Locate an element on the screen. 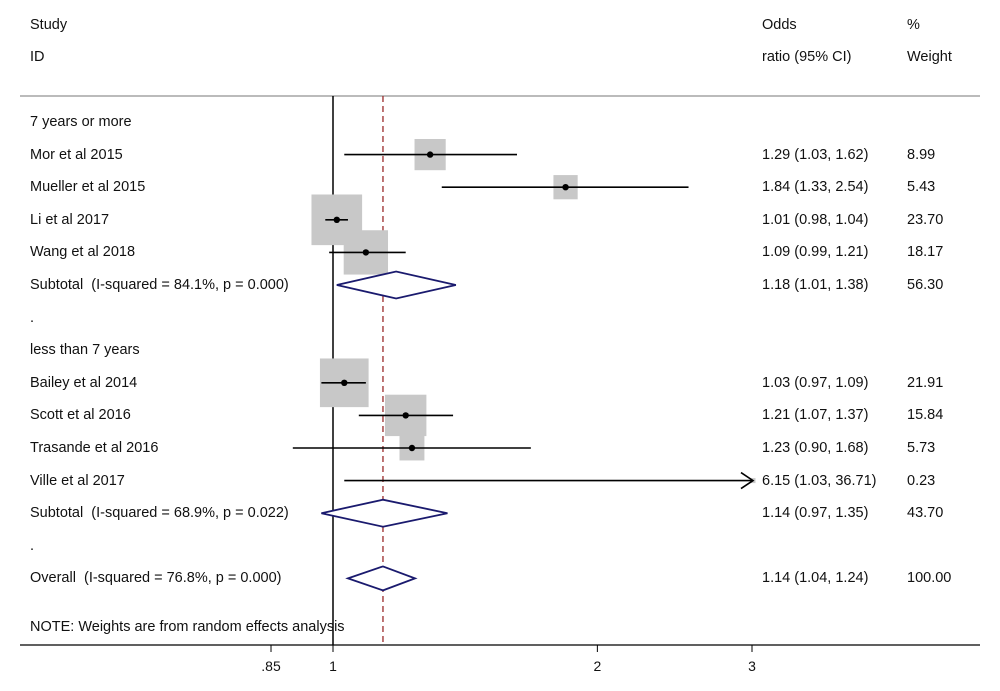  weight-value: 18.17 is located at coordinates (925, 252).